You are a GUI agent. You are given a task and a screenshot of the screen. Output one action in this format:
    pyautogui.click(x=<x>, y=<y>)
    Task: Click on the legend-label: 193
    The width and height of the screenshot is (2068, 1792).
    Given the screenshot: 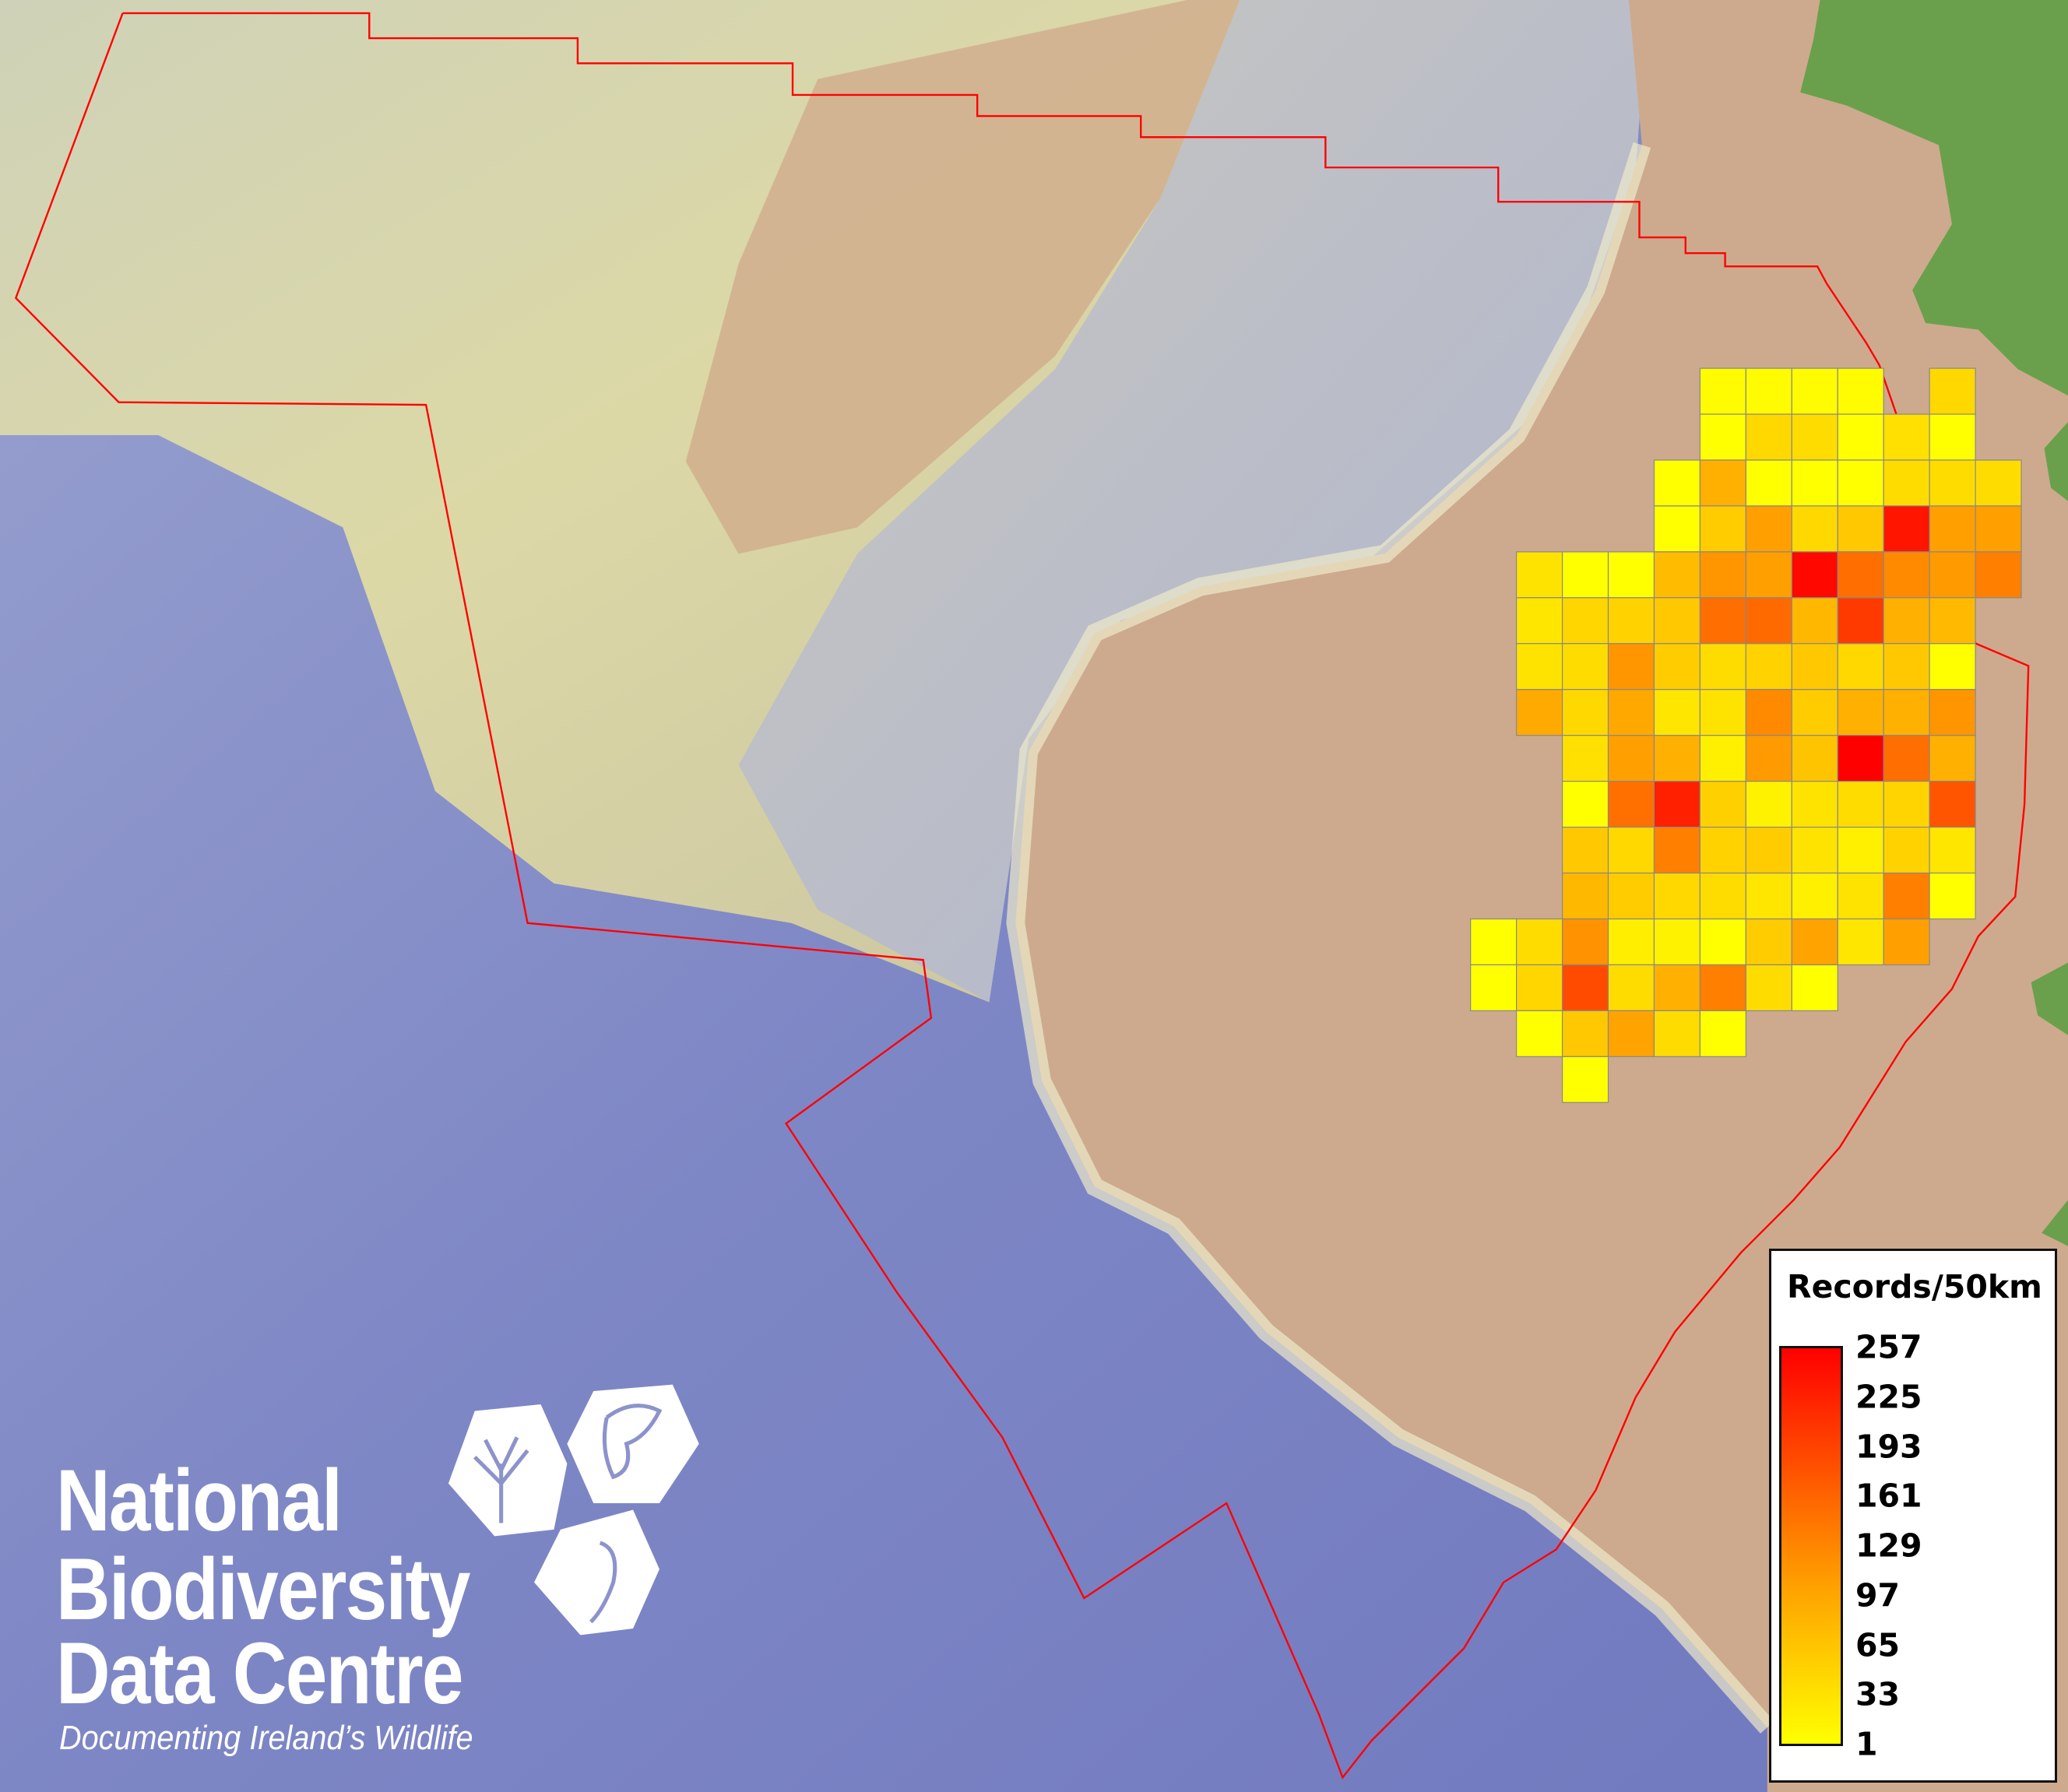 What is the action you would take?
    pyautogui.click(x=1889, y=1446)
    